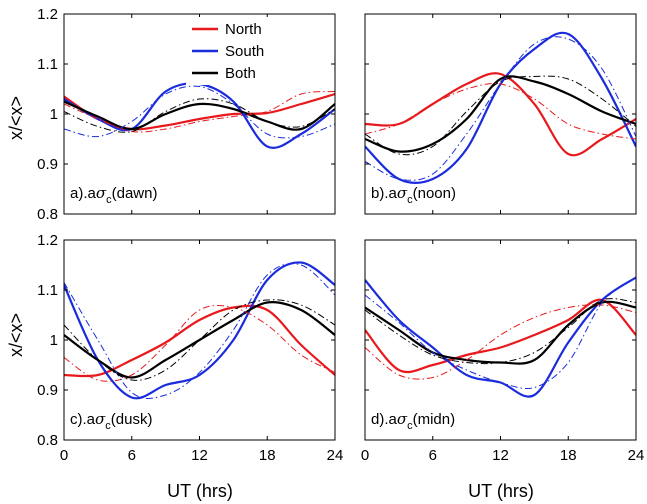 The width and height of the screenshot is (647, 504). Describe the element at coordinates (402, 419) in the screenshot. I see `panel-d-label-symbol: σ` at that location.